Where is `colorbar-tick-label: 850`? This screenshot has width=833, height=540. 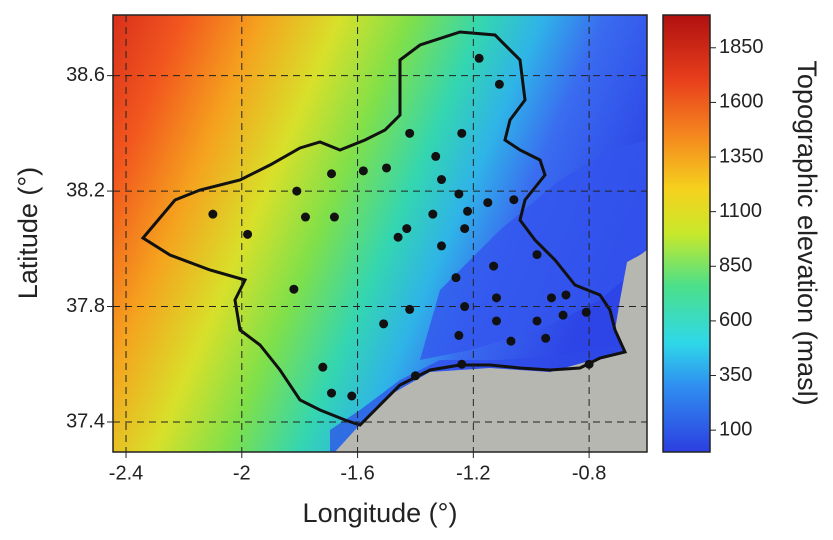 colorbar-tick-label: 850 is located at coordinates (735, 266).